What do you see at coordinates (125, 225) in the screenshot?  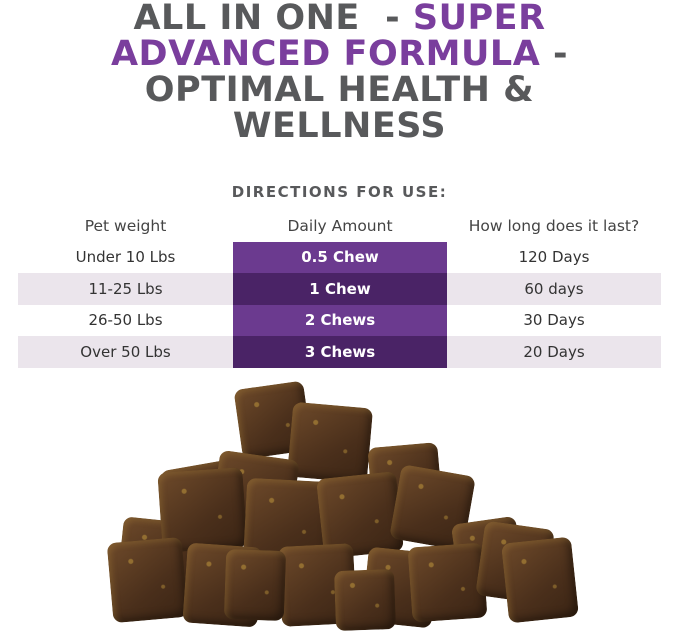 I see `header-pet-weight: Pet weight` at bounding box center [125, 225].